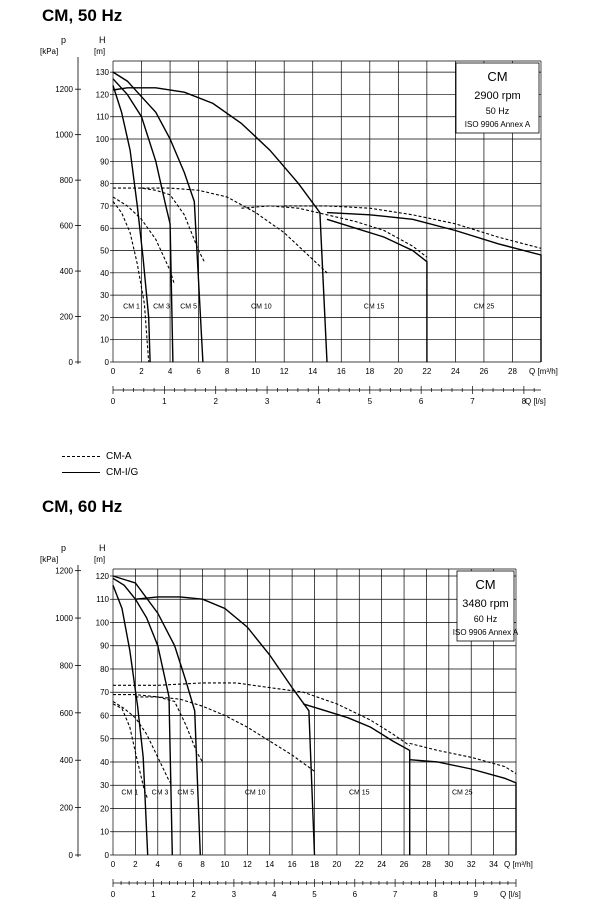  What do you see at coordinates (67, 180) in the screenshot?
I see `p-axis-tick-label: 800` at bounding box center [67, 180].